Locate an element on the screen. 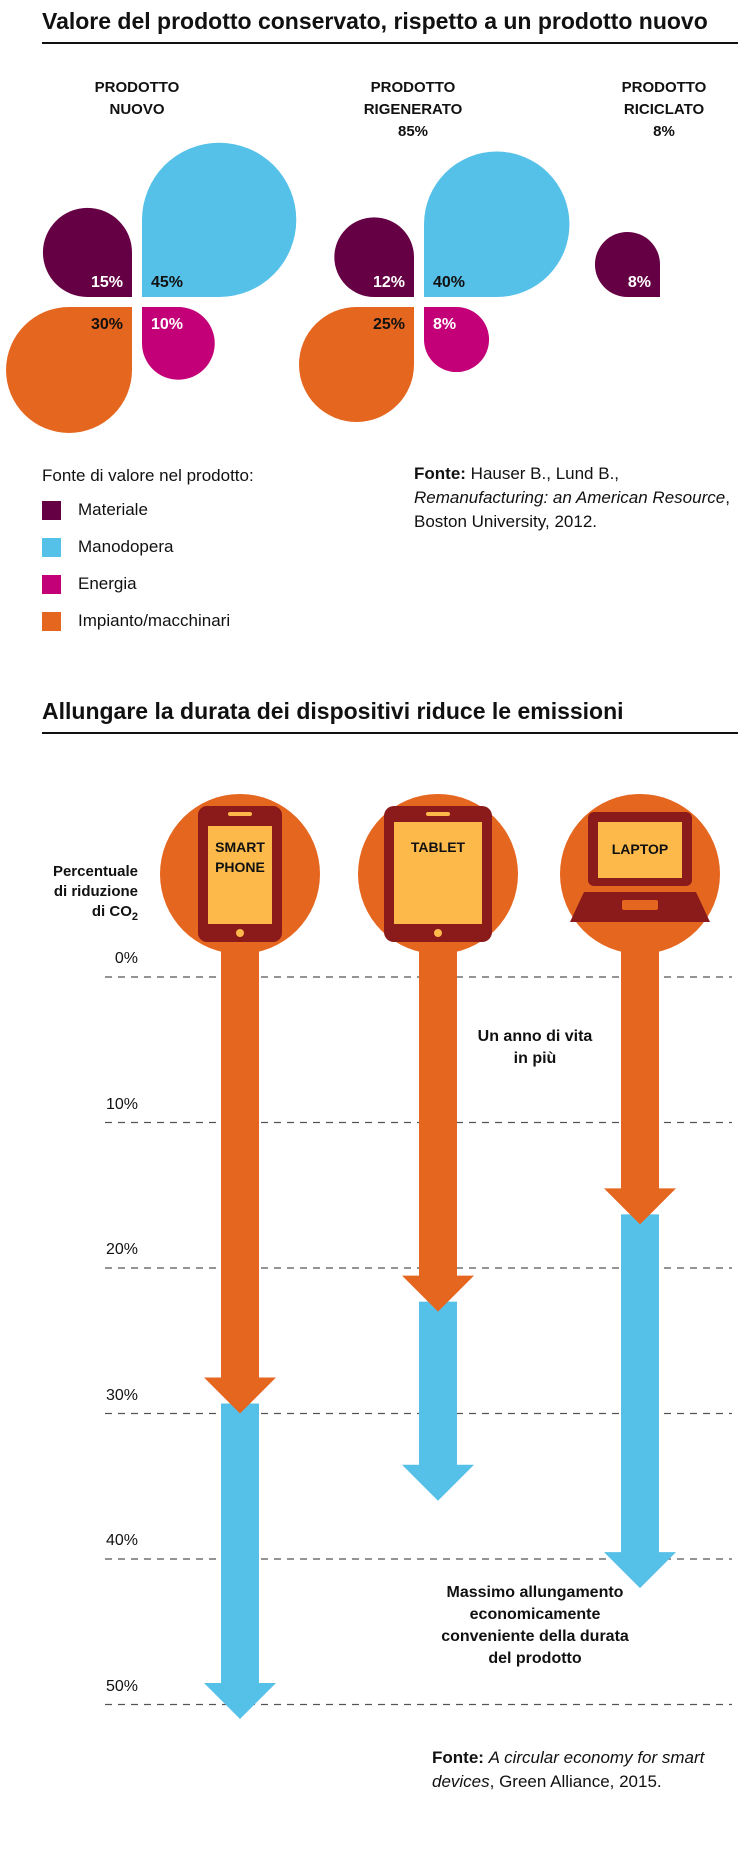 This screenshot has height=1864, width=750. petal-chart: 15% 45% 10% 30% 12% 40% 8% 25% 8% is located at coordinates (333, 287).